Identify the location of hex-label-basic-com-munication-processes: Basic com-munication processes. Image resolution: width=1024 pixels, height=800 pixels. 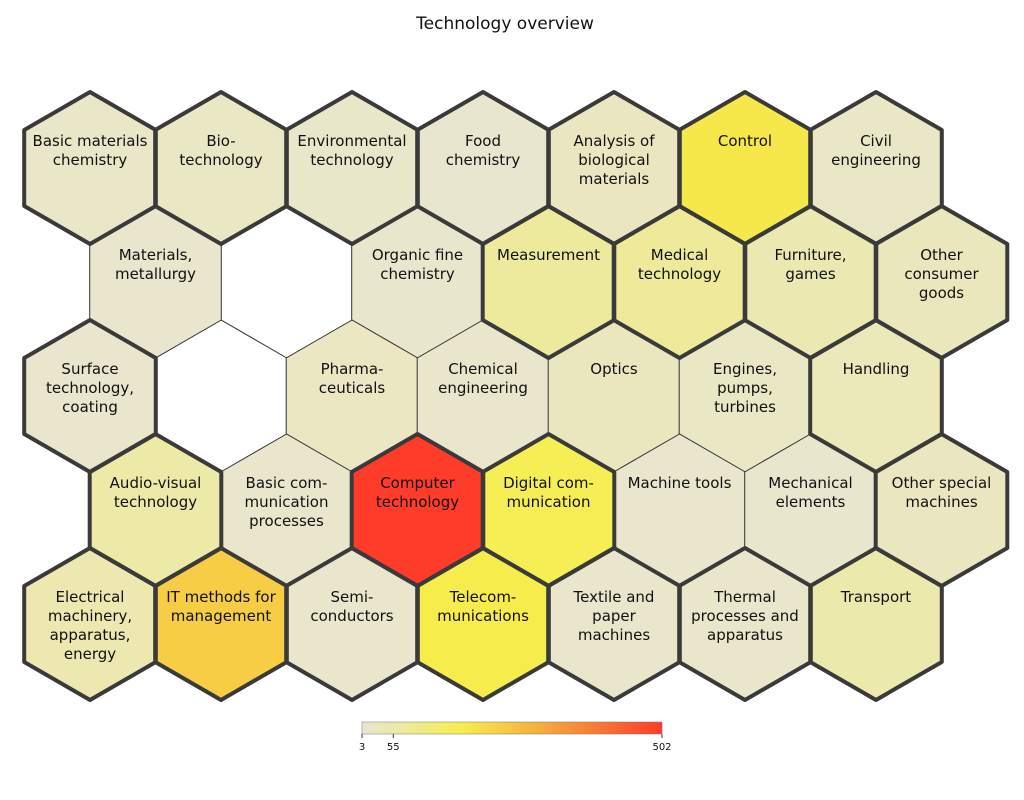
(287, 502).